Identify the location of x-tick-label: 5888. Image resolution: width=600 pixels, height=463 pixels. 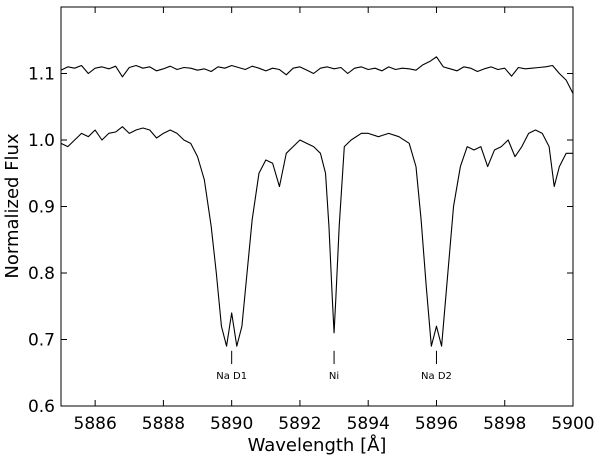
(163, 424).